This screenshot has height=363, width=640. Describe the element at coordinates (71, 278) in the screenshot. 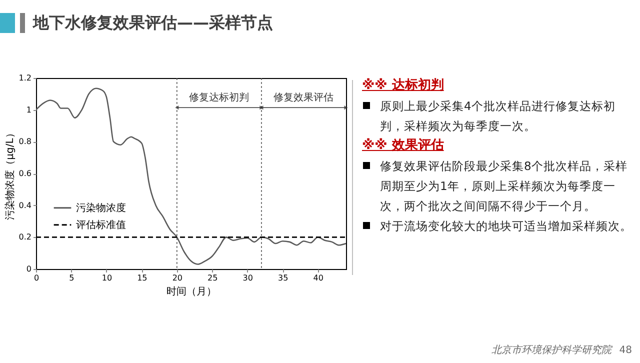

I see `x-tick-label: 5` at that location.